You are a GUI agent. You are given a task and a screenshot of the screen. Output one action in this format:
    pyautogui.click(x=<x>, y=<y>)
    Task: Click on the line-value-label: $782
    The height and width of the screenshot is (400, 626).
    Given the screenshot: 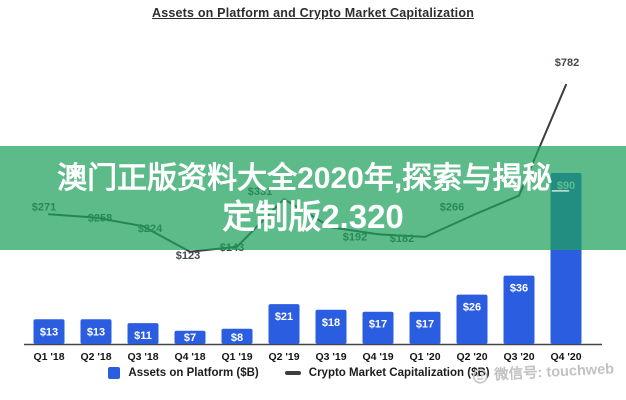 What is the action you would take?
    pyautogui.click(x=567, y=63)
    